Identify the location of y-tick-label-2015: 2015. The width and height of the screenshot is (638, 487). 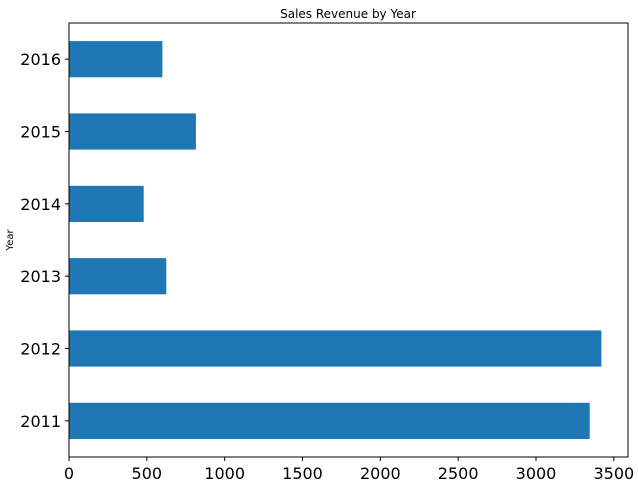
(40, 132).